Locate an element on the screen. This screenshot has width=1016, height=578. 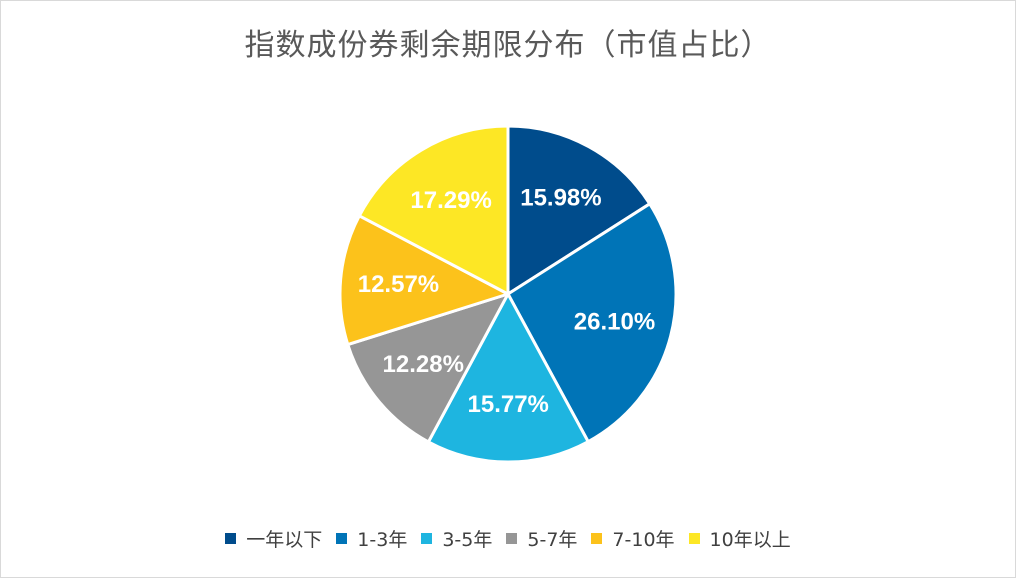
chart-title: 指数成份券剩余期限分布（市值占比） is located at coordinates (508, 45).